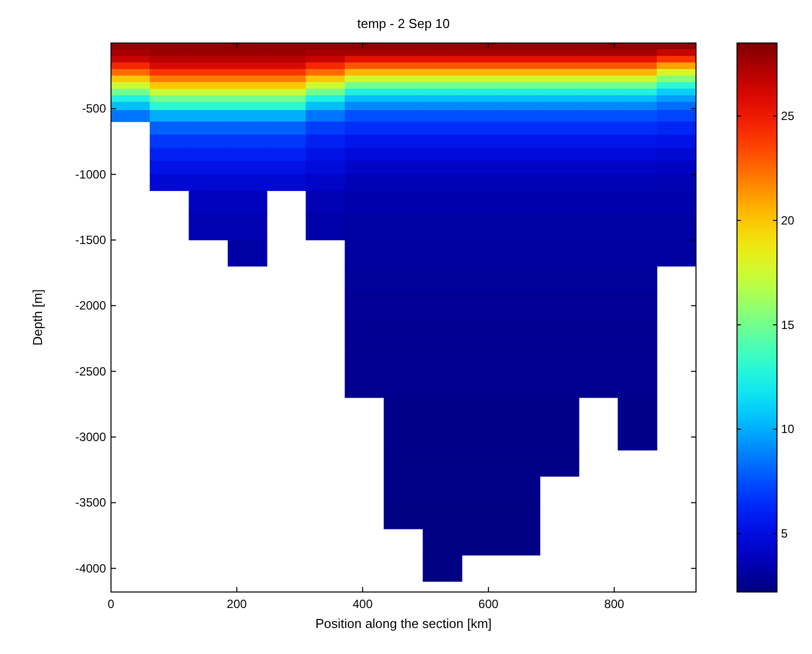 This screenshot has width=812, height=654. I want to click on y-tick-label: -3000, so click(90, 437).